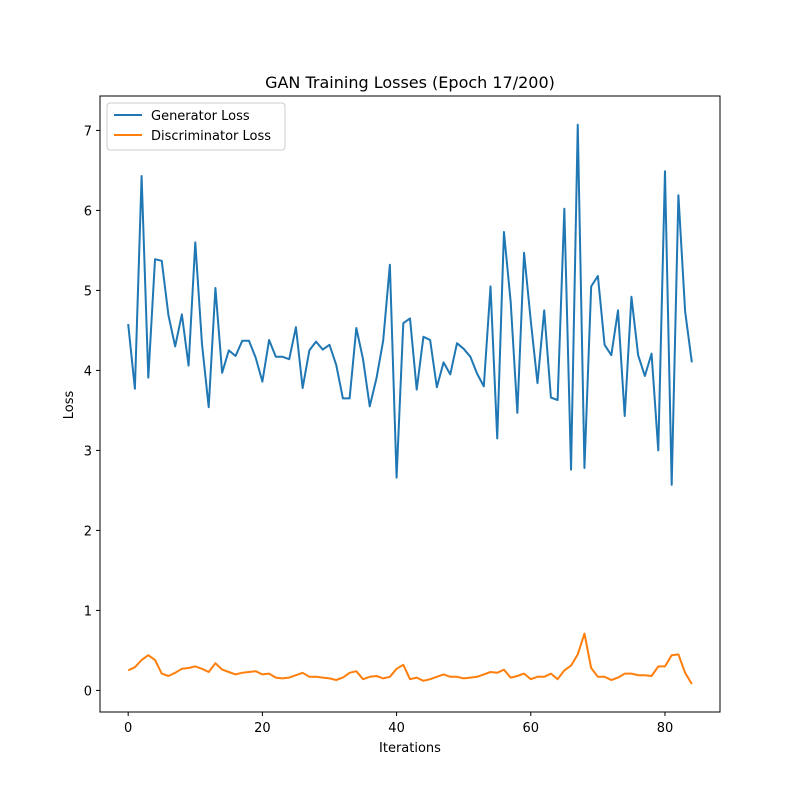 This screenshot has height=800, width=800. I want to click on y-tick-label: 7, so click(88, 131).